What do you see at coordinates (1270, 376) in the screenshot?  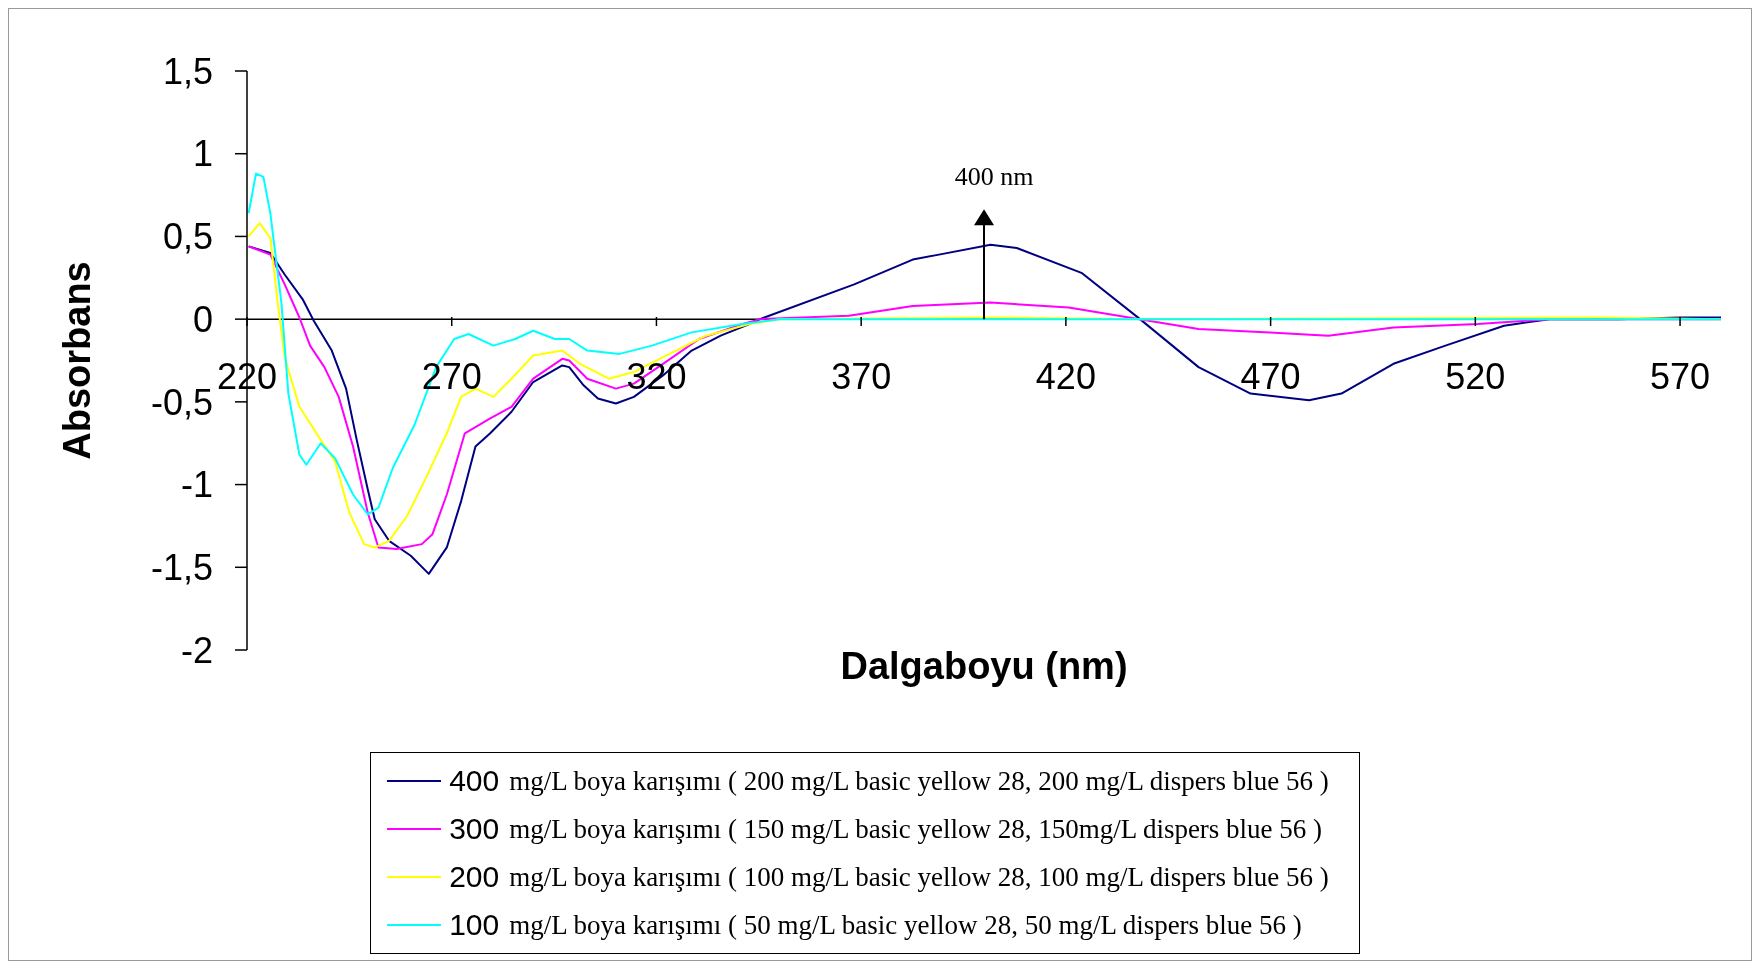 I see `x-tick-label: 470` at bounding box center [1270, 376].